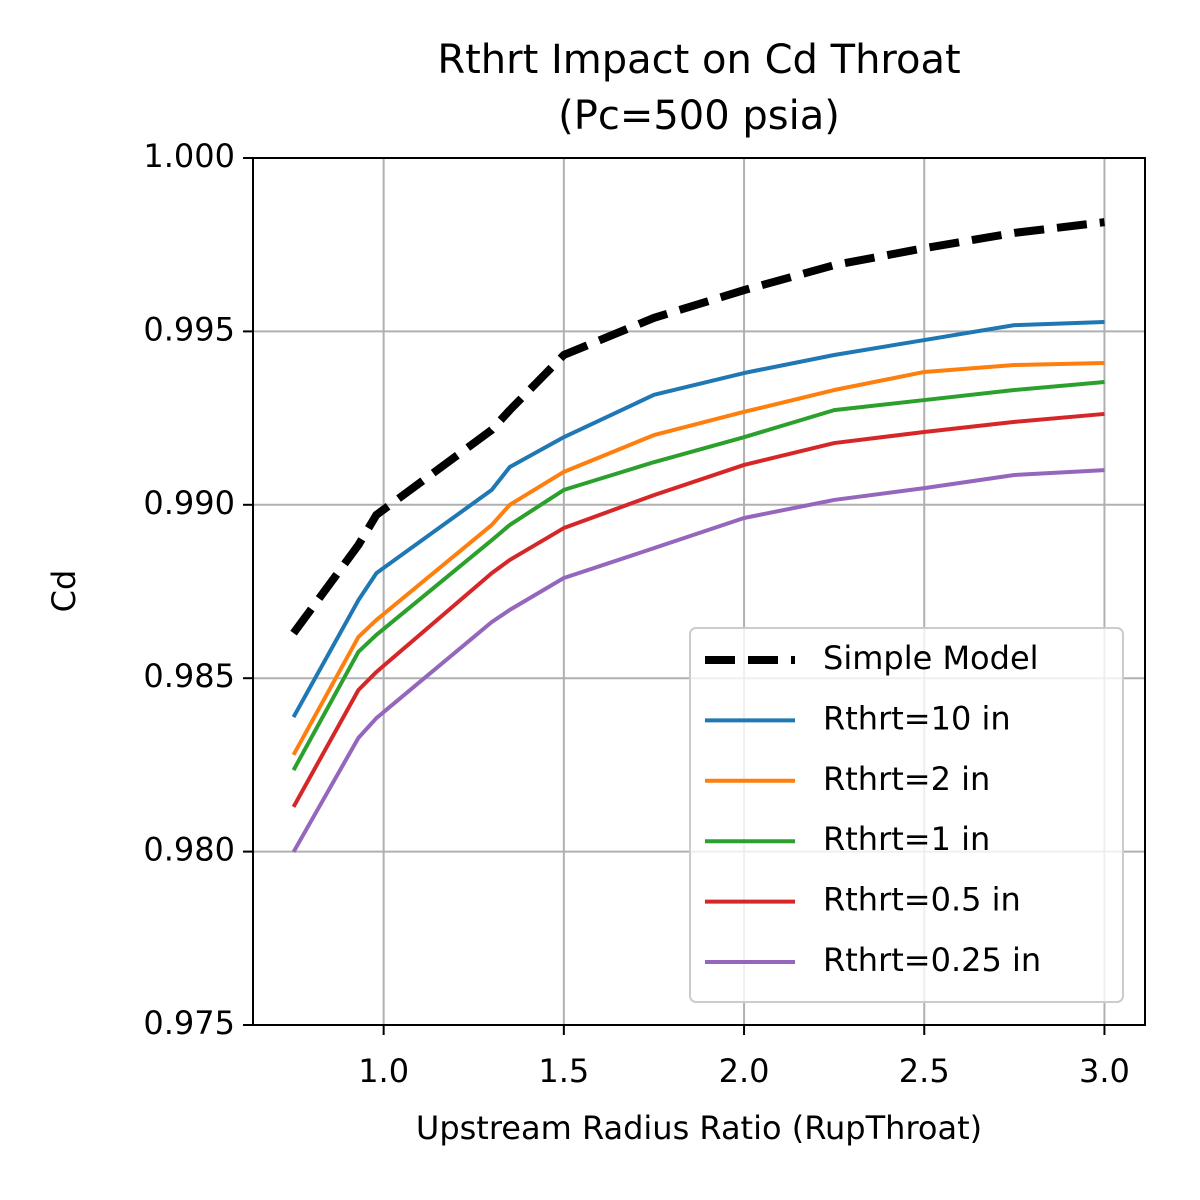 The width and height of the screenshot is (1200, 1200). I want to click on y-tick-label: 0.995, so click(189, 329).